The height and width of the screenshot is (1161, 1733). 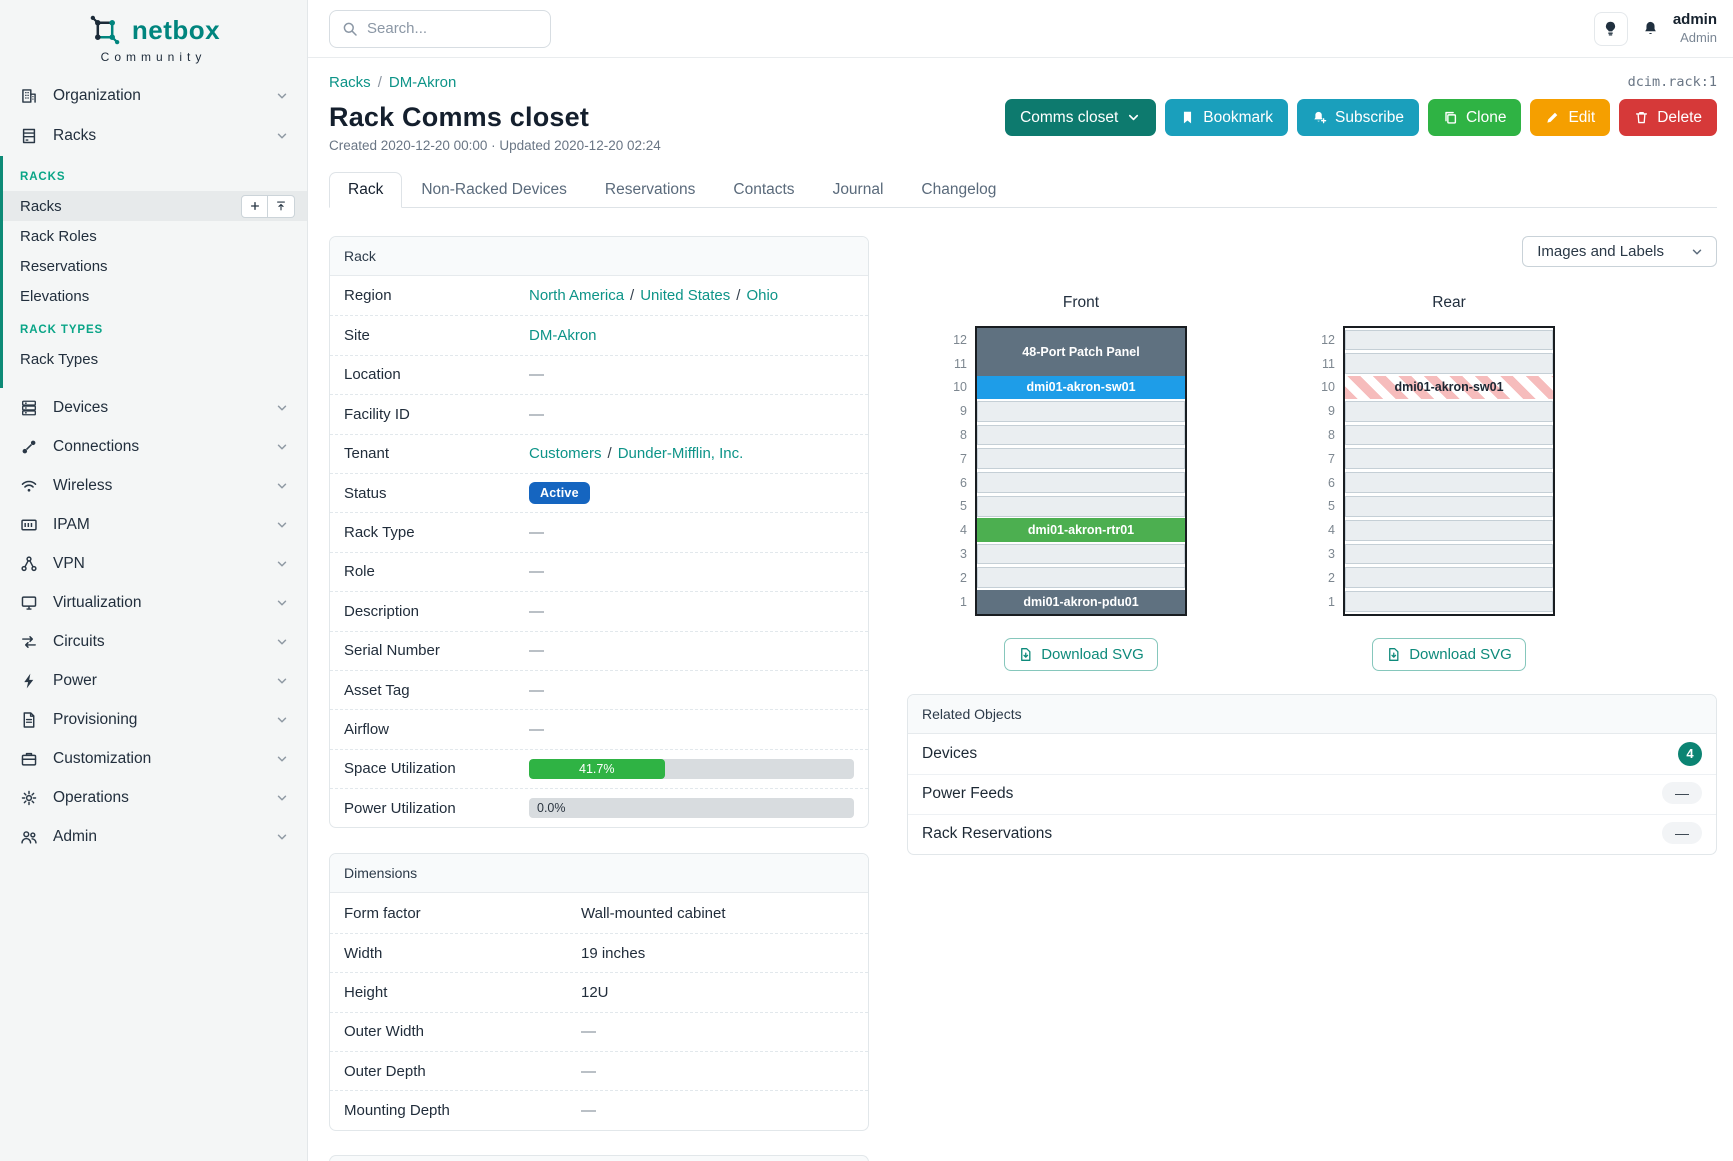 What do you see at coordinates (563, 336) in the screenshot?
I see `link-dm-akron: DM-Akron` at bounding box center [563, 336].